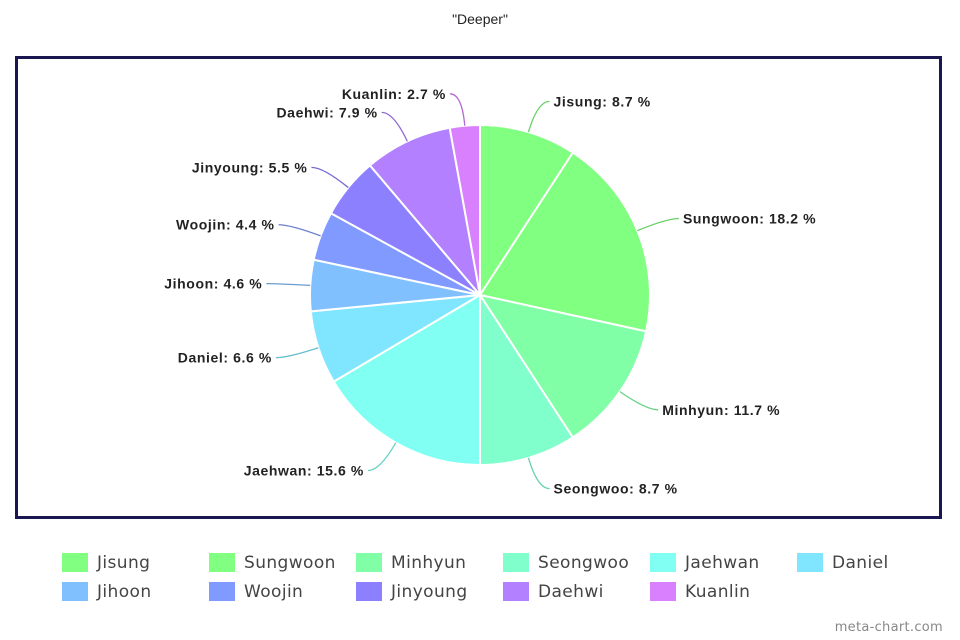 Image resolution: width=960 pixels, height=640 pixels. I want to click on legend-item-sungwoon: Sungwoon, so click(282, 562).